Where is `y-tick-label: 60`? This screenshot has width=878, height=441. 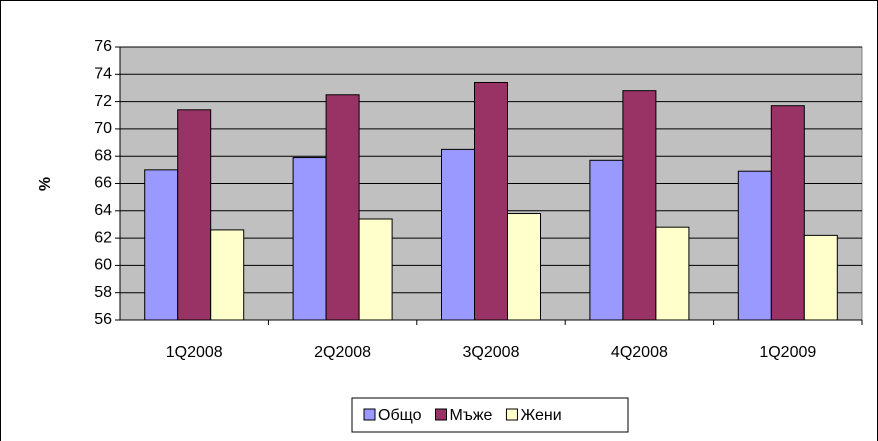
y-tick-label: 60 is located at coordinates (103, 265).